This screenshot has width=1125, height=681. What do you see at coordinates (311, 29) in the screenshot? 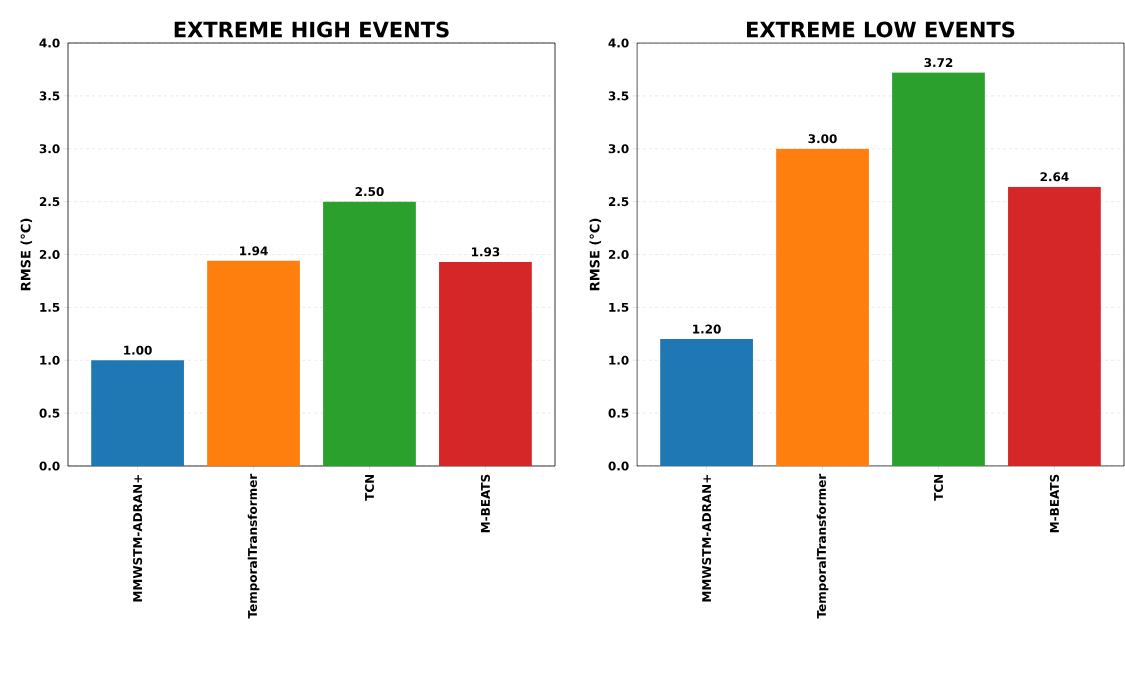
I see `chart-title: EXTREME HIGH EVENTS` at bounding box center [311, 29].